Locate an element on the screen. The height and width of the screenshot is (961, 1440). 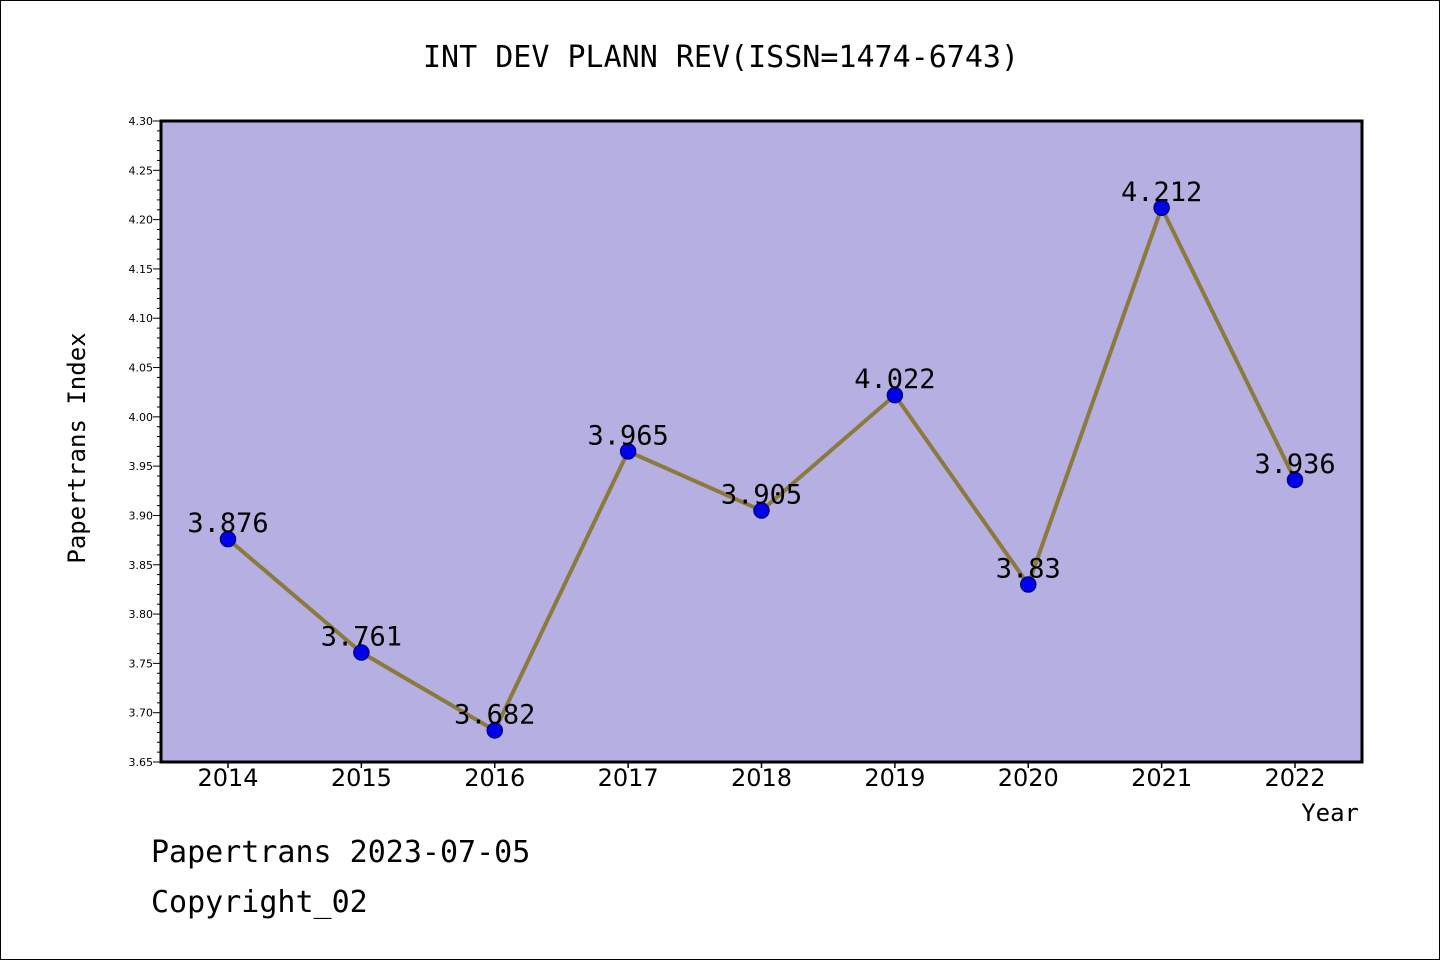
x-tick-label: 2022 is located at coordinates (1294, 778).